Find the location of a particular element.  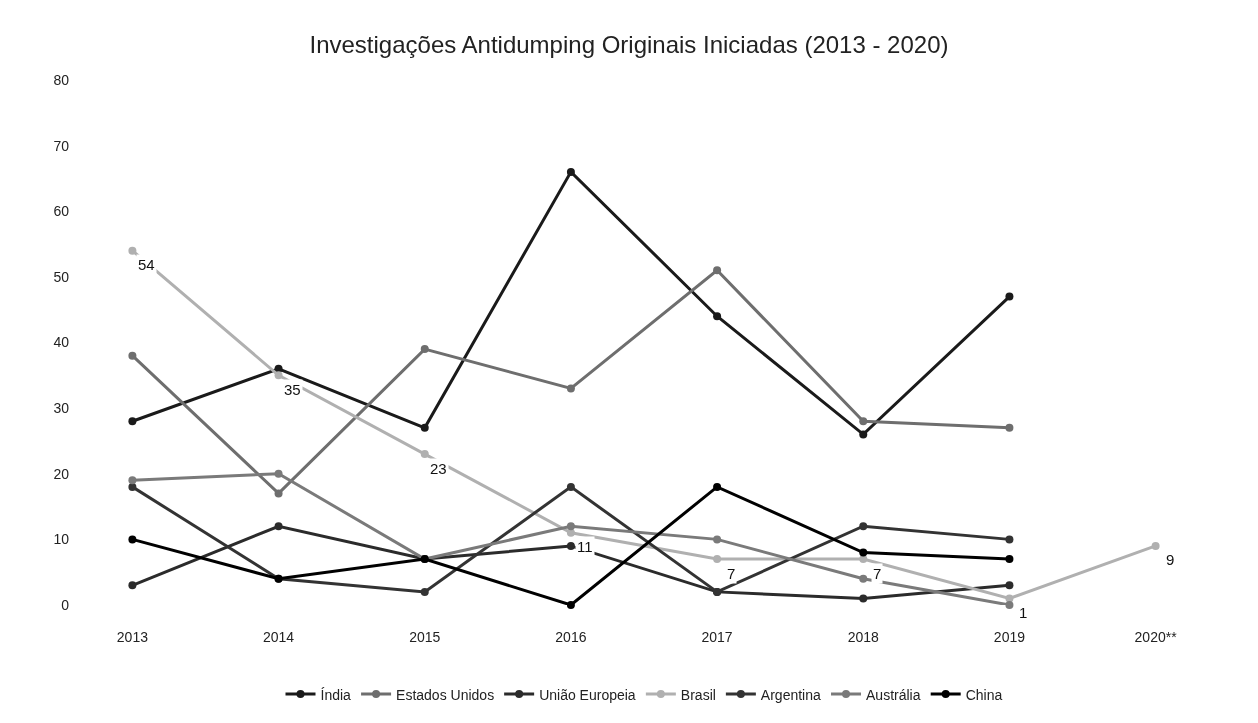

y-tick-label: 30 is located at coordinates (61, 408).